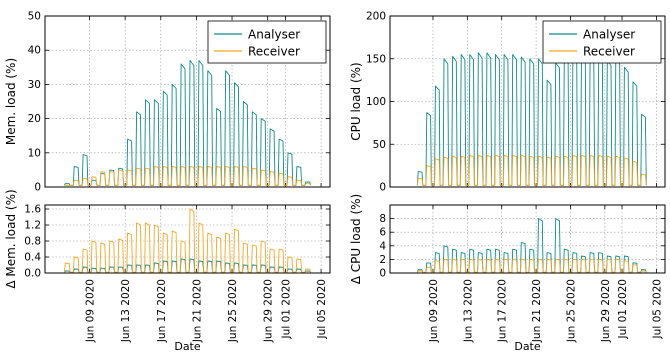 The image size is (670, 354). What do you see at coordinates (356, 239) in the screenshot?
I see `y-axis-label: Δ CPU load (%)` at bounding box center [356, 239].